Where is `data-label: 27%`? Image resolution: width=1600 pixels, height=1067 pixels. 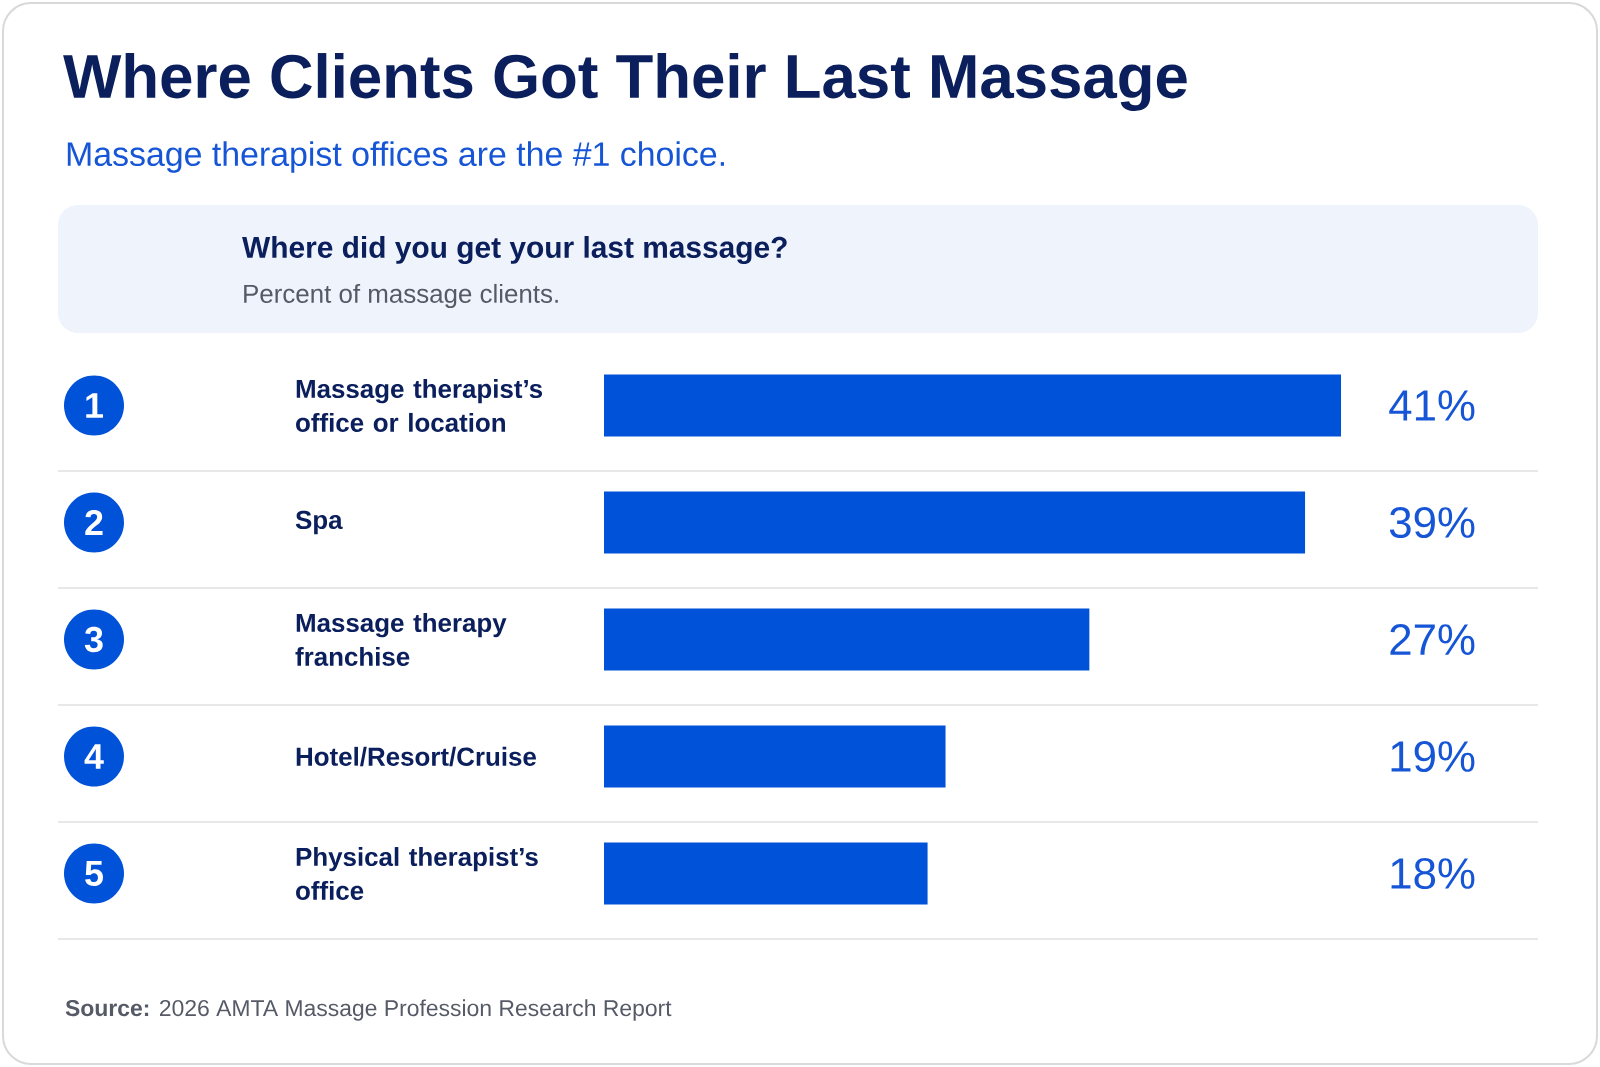 data-label: 27% is located at coordinates (1432, 639).